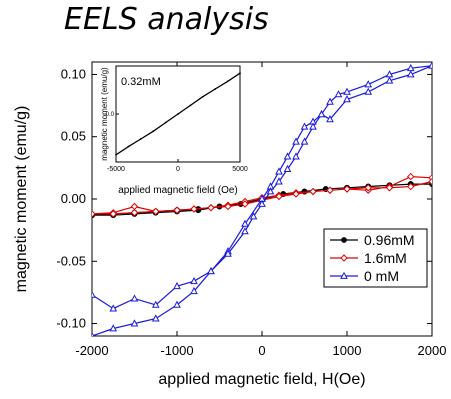  Describe the element at coordinates (73, 136) in the screenshot. I see `y-tick-label: 0.05` at that location.